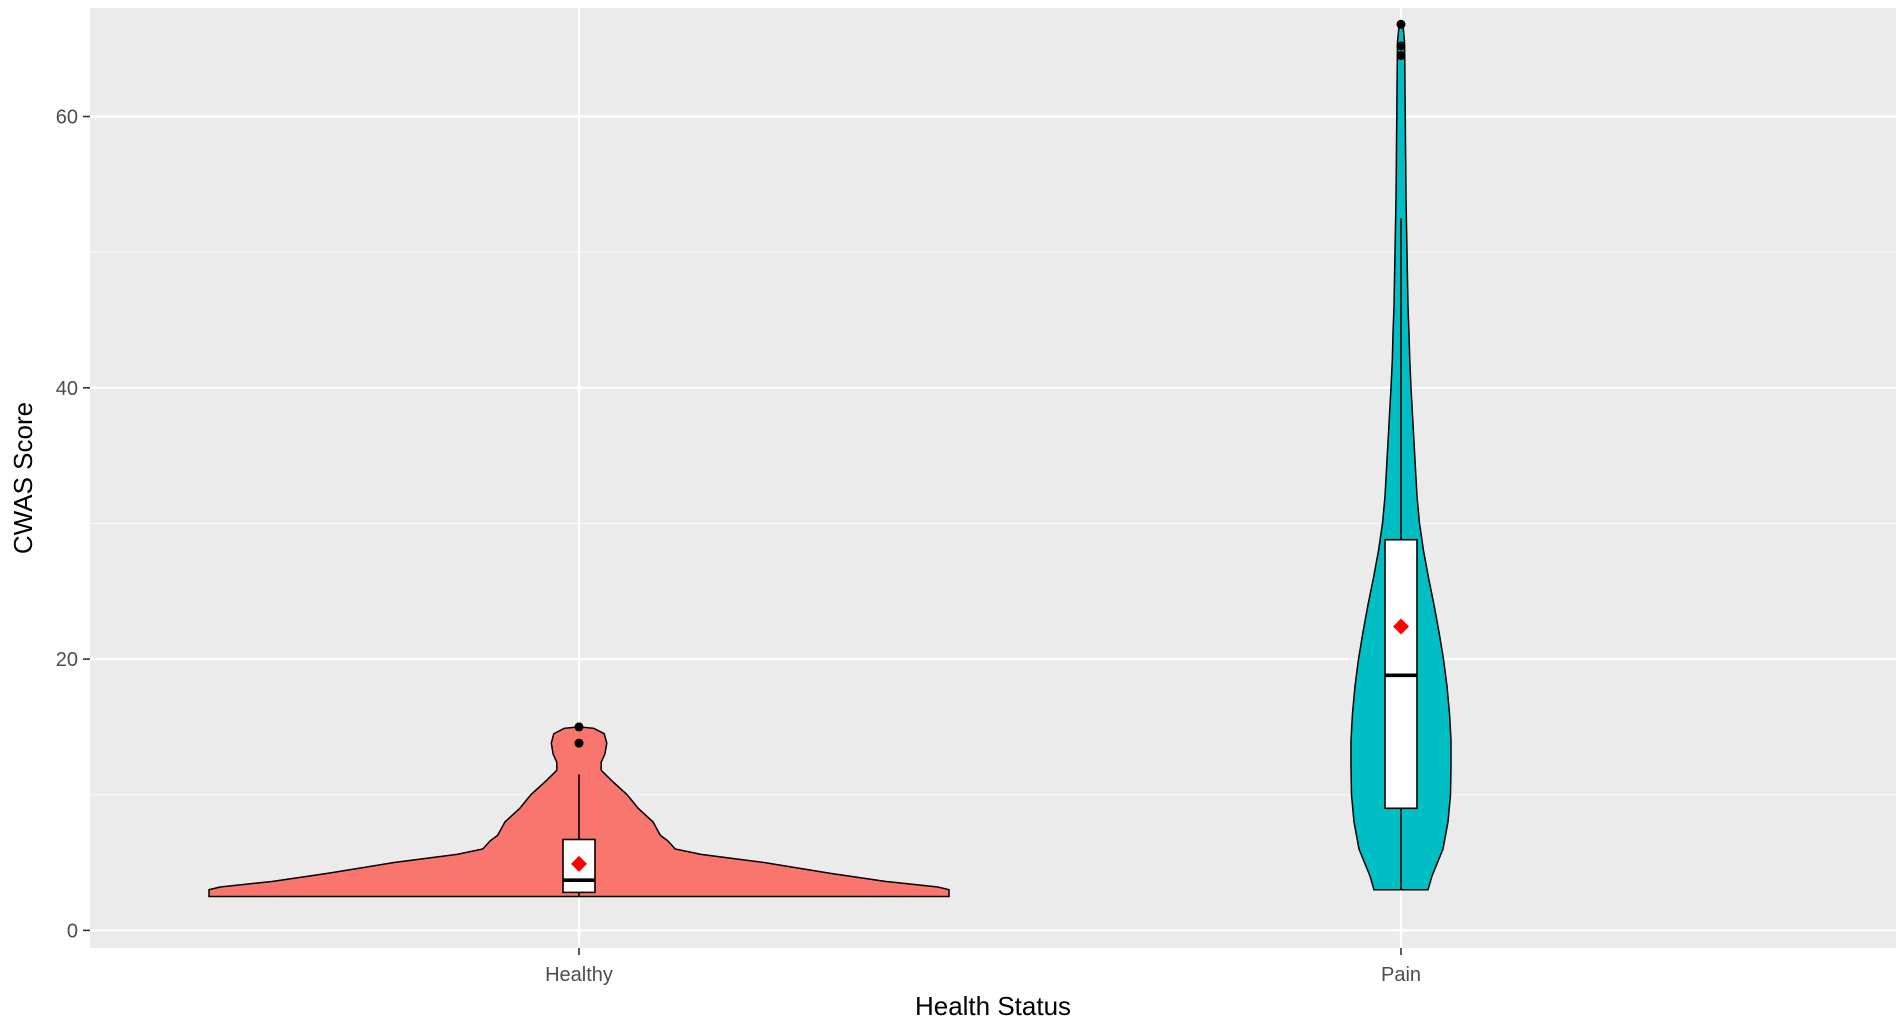  What do you see at coordinates (67, 118) in the screenshot?
I see `y-tick-label: 60` at bounding box center [67, 118].